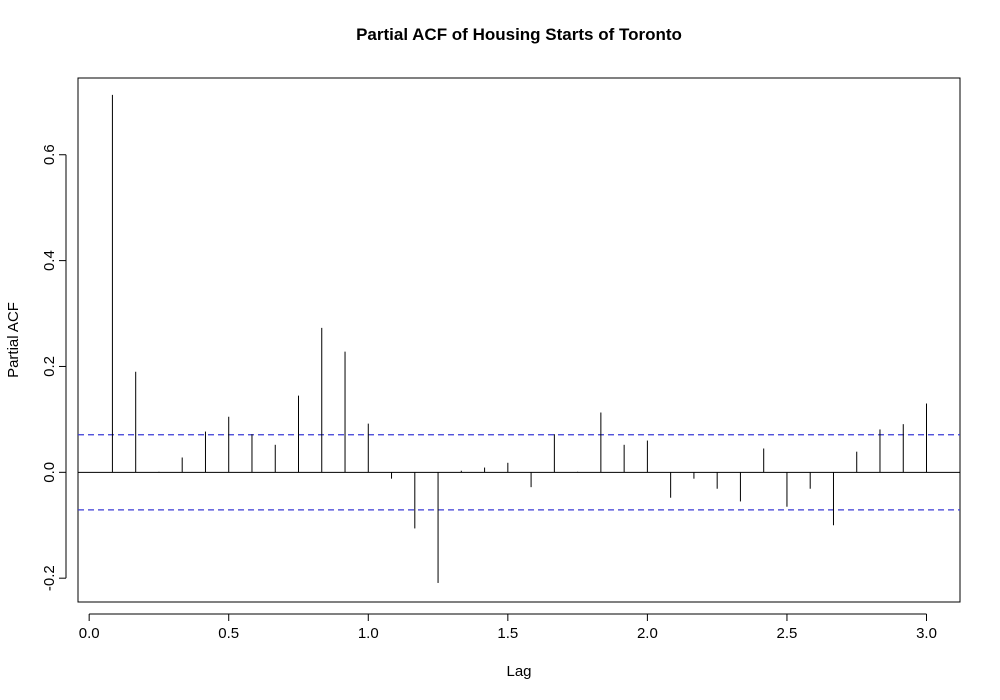  Describe the element at coordinates (647, 633) in the screenshot. I see `x-tick-label: 2.0` at that location.